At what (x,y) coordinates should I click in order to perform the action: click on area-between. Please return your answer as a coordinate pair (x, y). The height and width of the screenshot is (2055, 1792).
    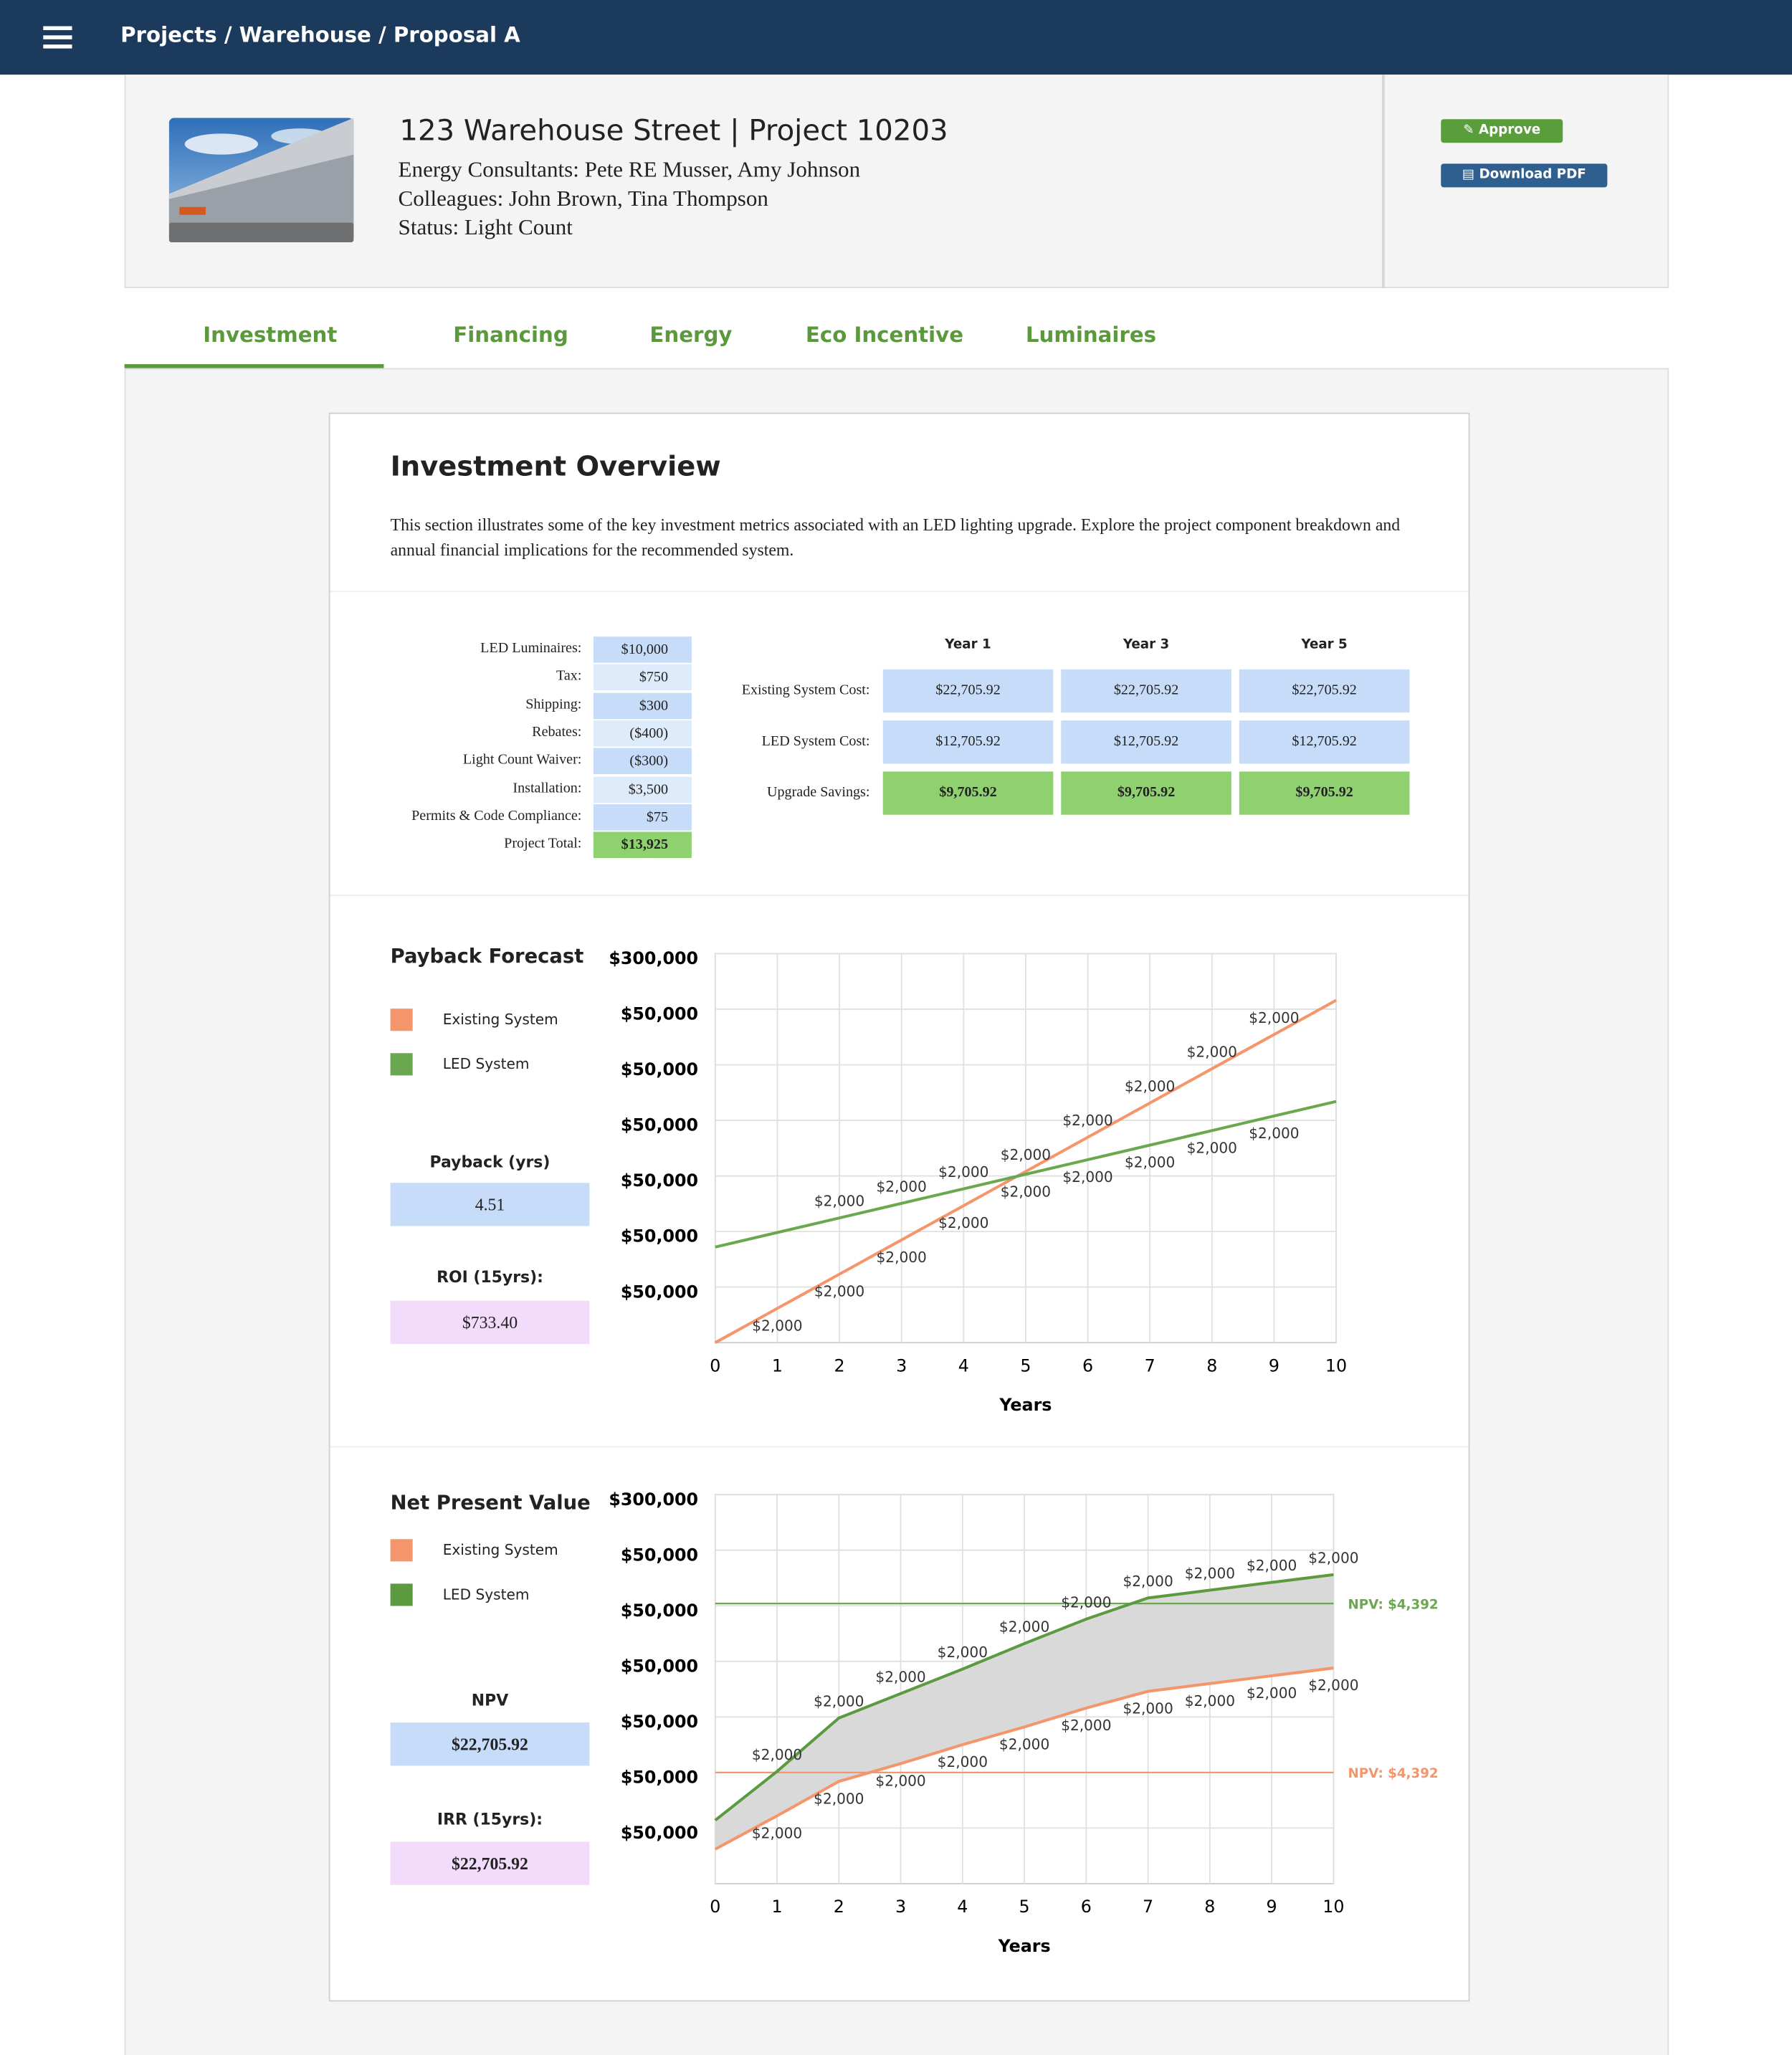
    Looking at the image, I should click on (1024, 1711).